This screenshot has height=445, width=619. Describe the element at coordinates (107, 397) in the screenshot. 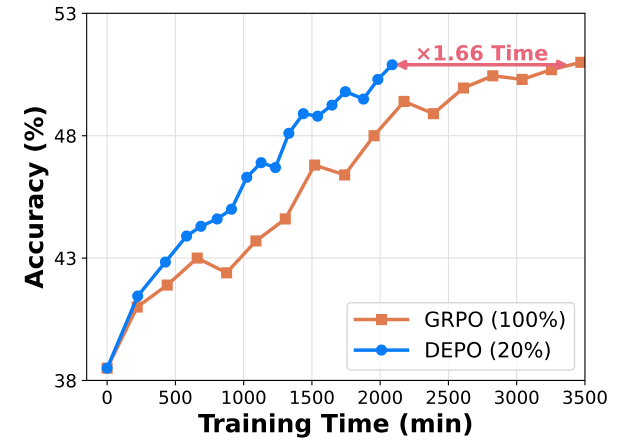

I see `x-tick-label: 0` at that location.